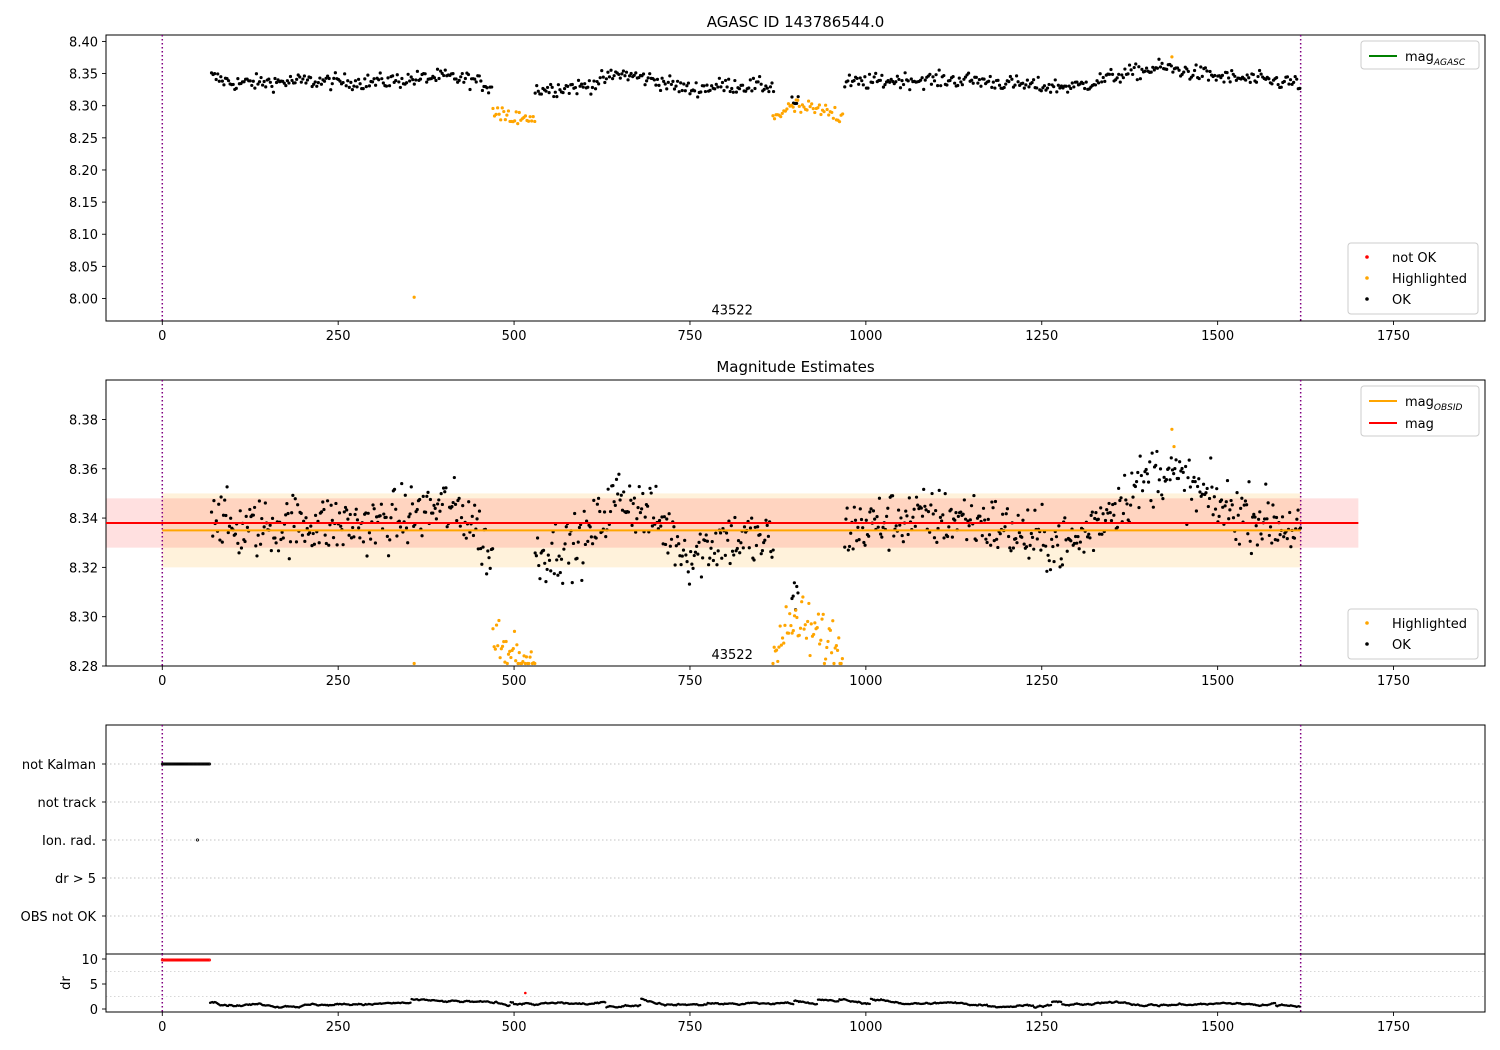 The height and width of the screenshot is (1050, 1500). What do you see at coordinates (83, 300) in the screenshot?
I see `y-tick-label: 8.00` at bounding box center [83, 300].